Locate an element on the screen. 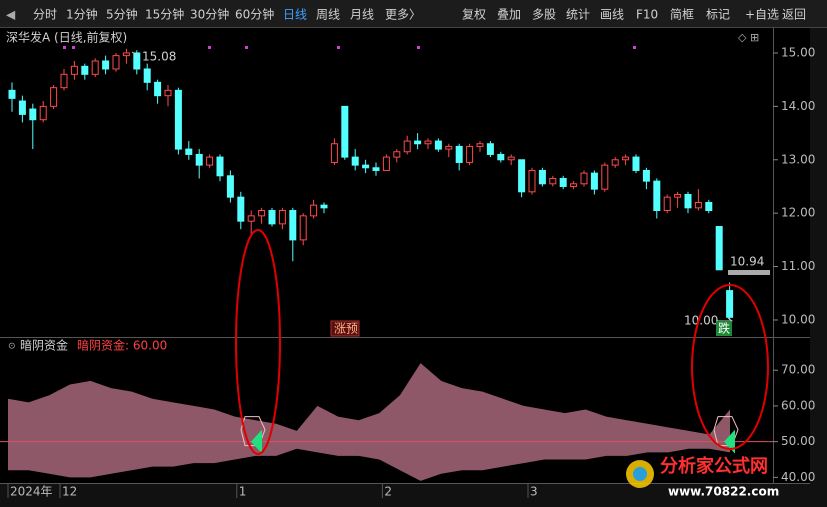  tool-button: 标记 is located at coordinates (718, 15).